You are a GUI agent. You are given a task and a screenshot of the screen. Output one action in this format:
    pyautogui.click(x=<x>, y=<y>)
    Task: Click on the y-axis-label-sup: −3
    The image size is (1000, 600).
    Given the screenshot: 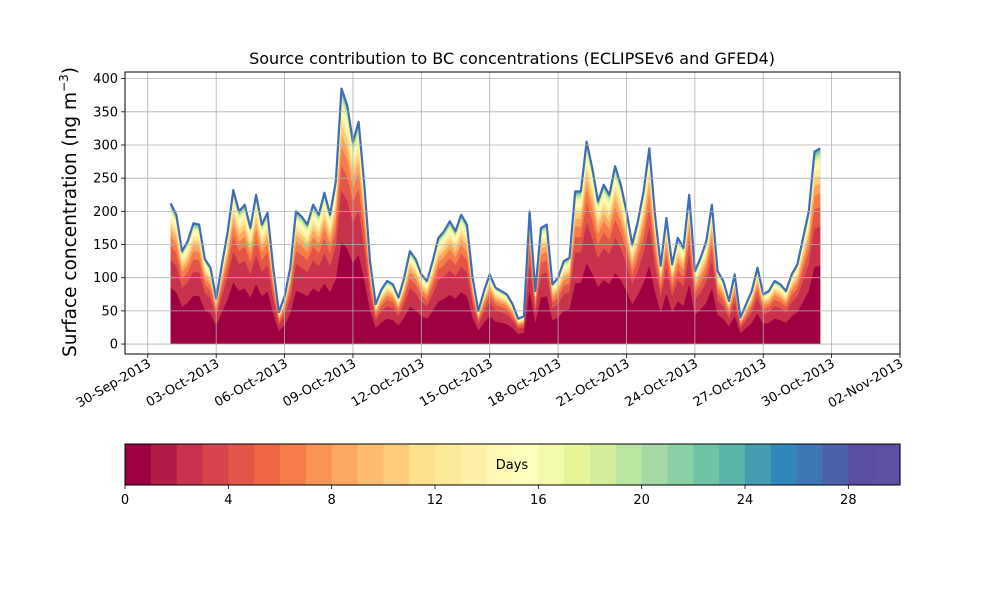 What is the action you would take?
    pyautogui.click(x=64, y=83)
    